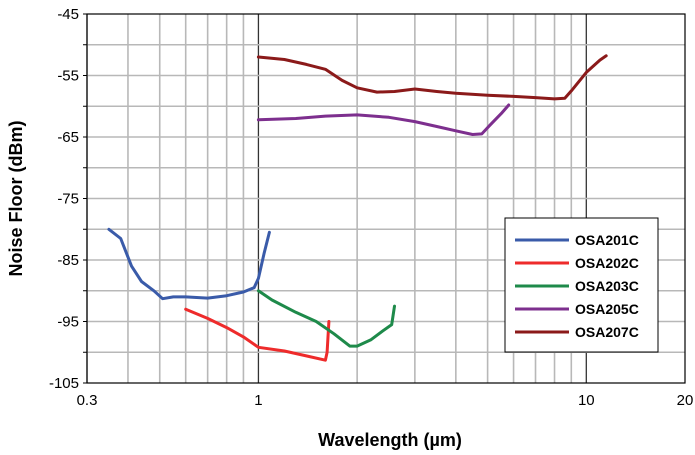 Image resolution: width=695 pixels, height=455 pixels. I want to click on x-tick-label: 1, so click(258, 400).